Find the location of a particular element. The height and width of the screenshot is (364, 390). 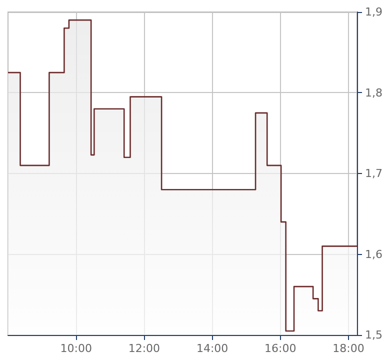

y-tick-label: 1,8 is located at coordinates (373, 93).